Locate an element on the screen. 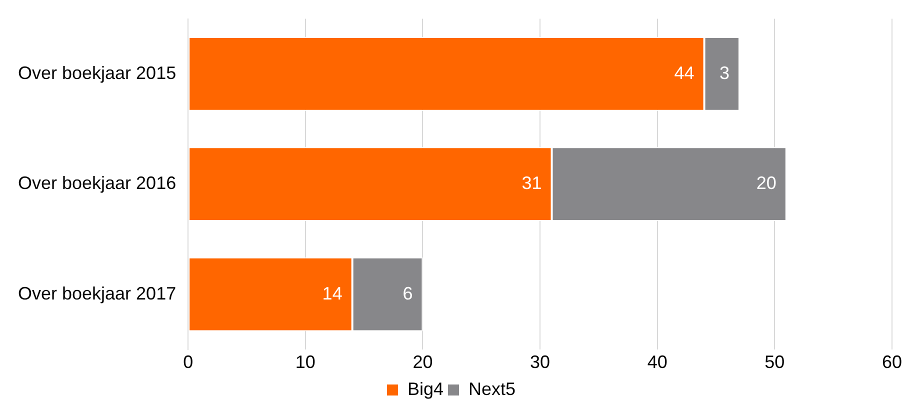 The image size is (906, 409). legend-label: Next5 is located at coordinates (492, 388).